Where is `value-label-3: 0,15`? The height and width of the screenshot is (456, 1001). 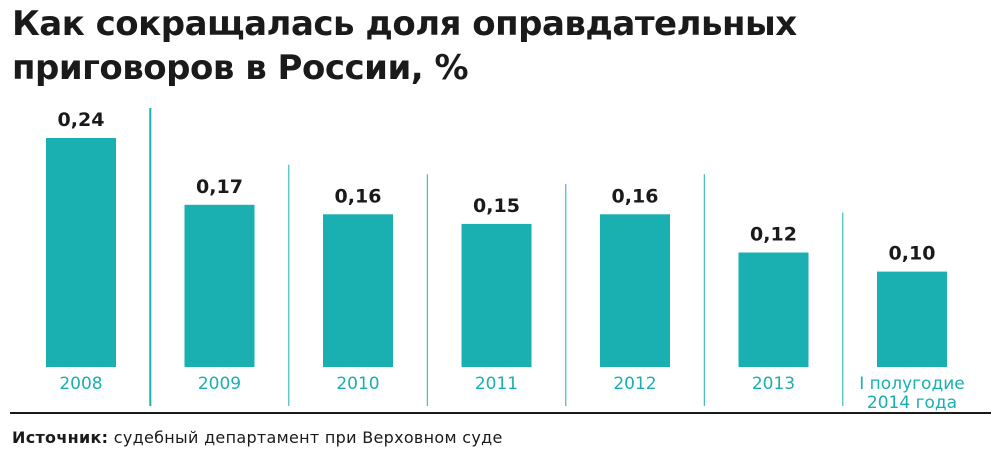
value-label-3: 0,15 is located at coordinates (496, 206).